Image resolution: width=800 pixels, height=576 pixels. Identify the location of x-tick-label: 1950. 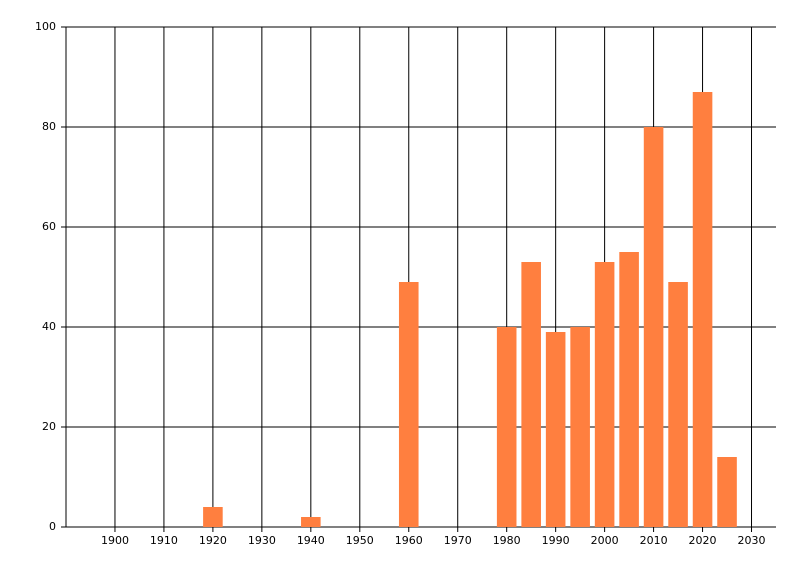
(360, 540).